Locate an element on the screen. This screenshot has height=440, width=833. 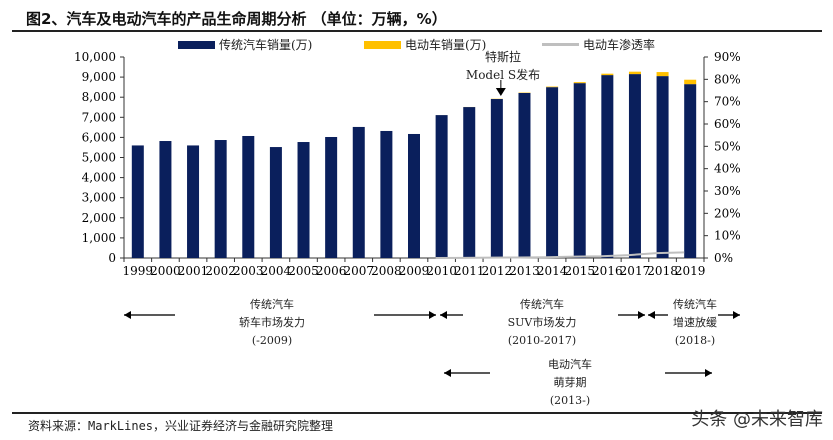
annotation-line2: Model S发布 is located at coordinates (503, 75).